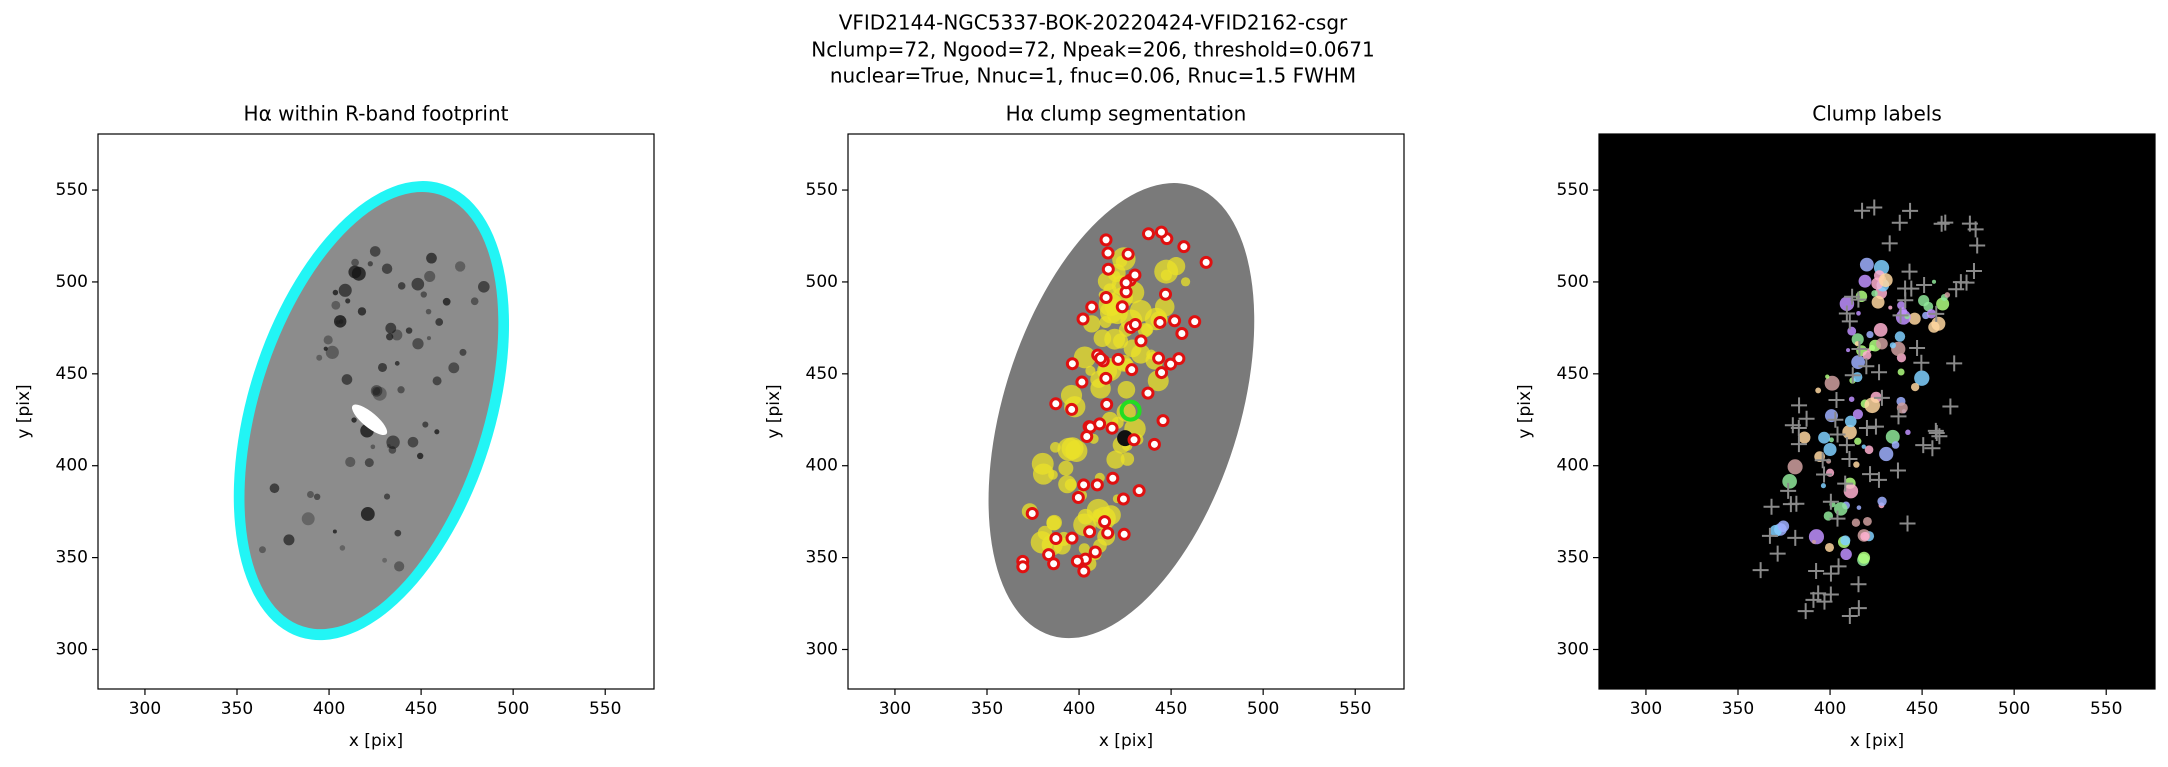 This screenshot has height=767, width=2168. What do you see at coordinates (72, 190) in the screenshot?
I see `y-tick-label: 550` at bounding box center [72, 190].